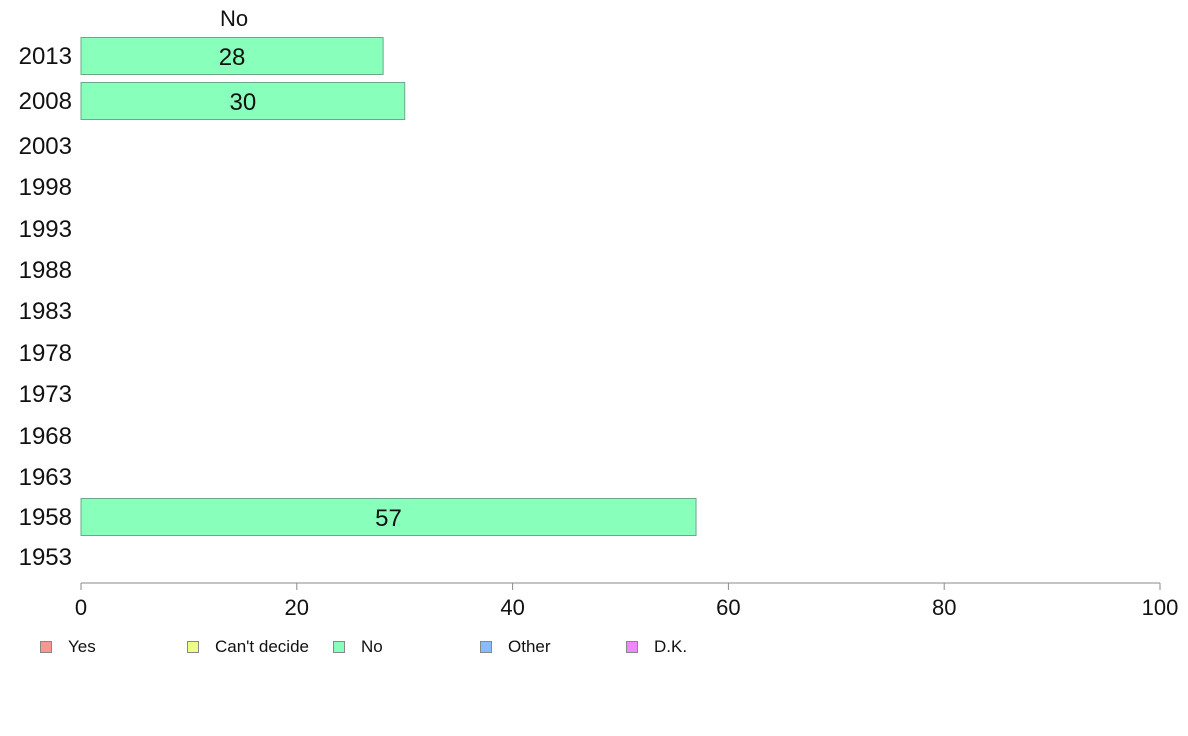 This screenshot has height=736, width=1188. What do you see at coordinates (372, 646) in the screenshot?
I see `legend-label-no: No` at bounding box center [372, 646].